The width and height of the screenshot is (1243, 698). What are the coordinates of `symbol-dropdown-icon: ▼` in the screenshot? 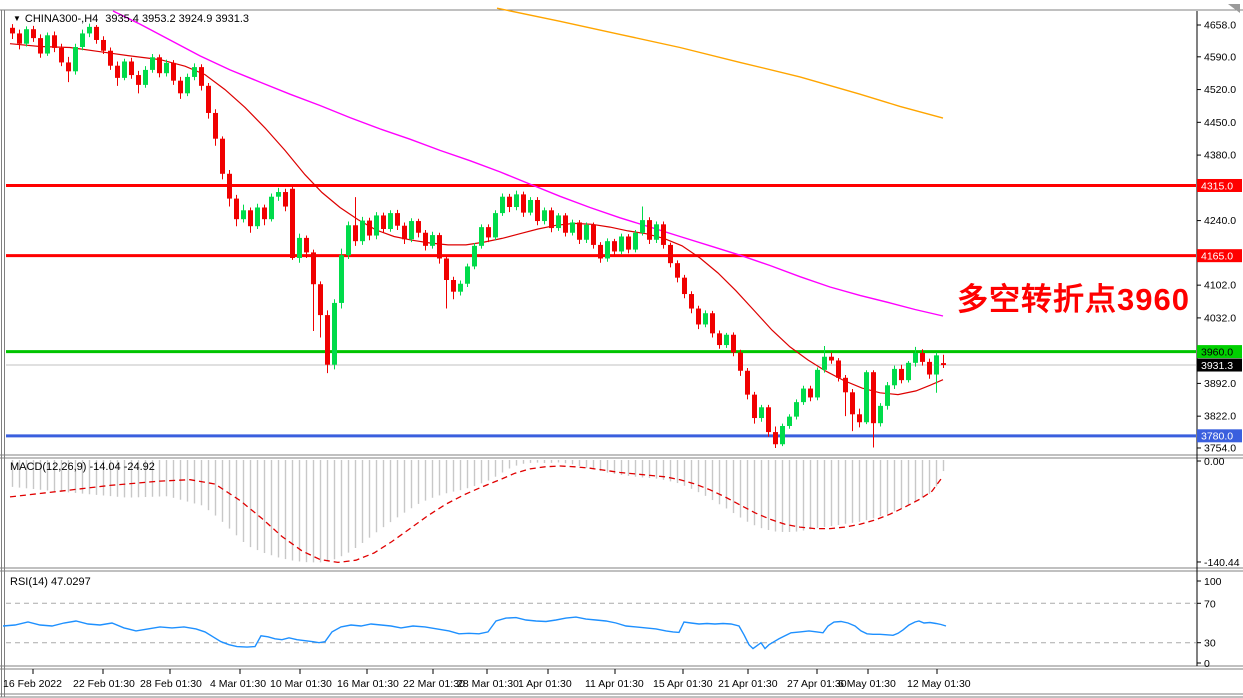 It's located at (17, 18).